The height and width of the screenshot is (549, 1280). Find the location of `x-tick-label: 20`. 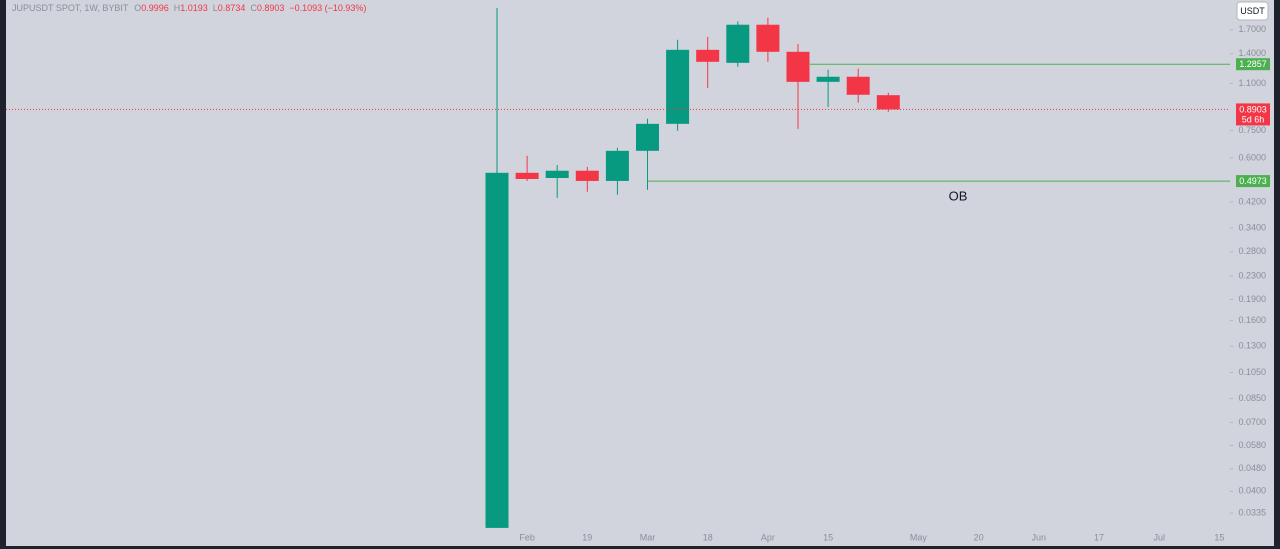

x-tick-label: 20 is located at coordinates (979, 537).